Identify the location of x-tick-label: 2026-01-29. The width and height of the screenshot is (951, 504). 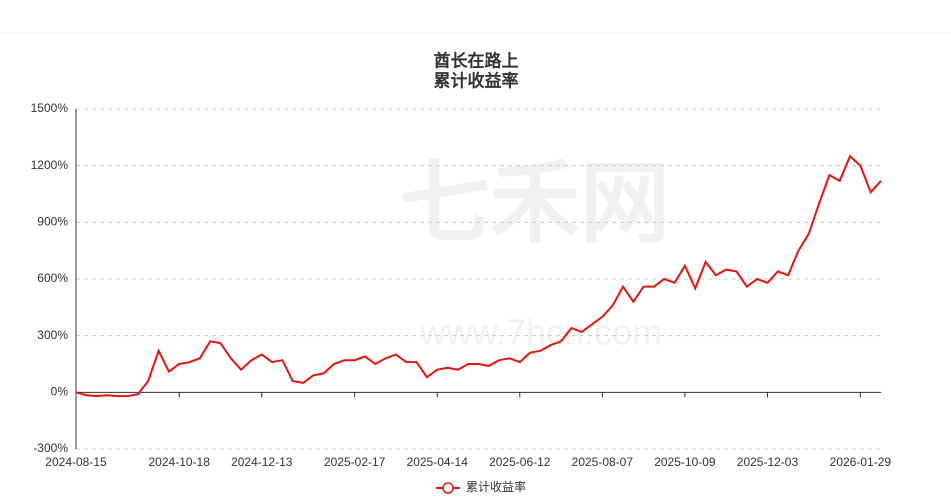
(861, 462).